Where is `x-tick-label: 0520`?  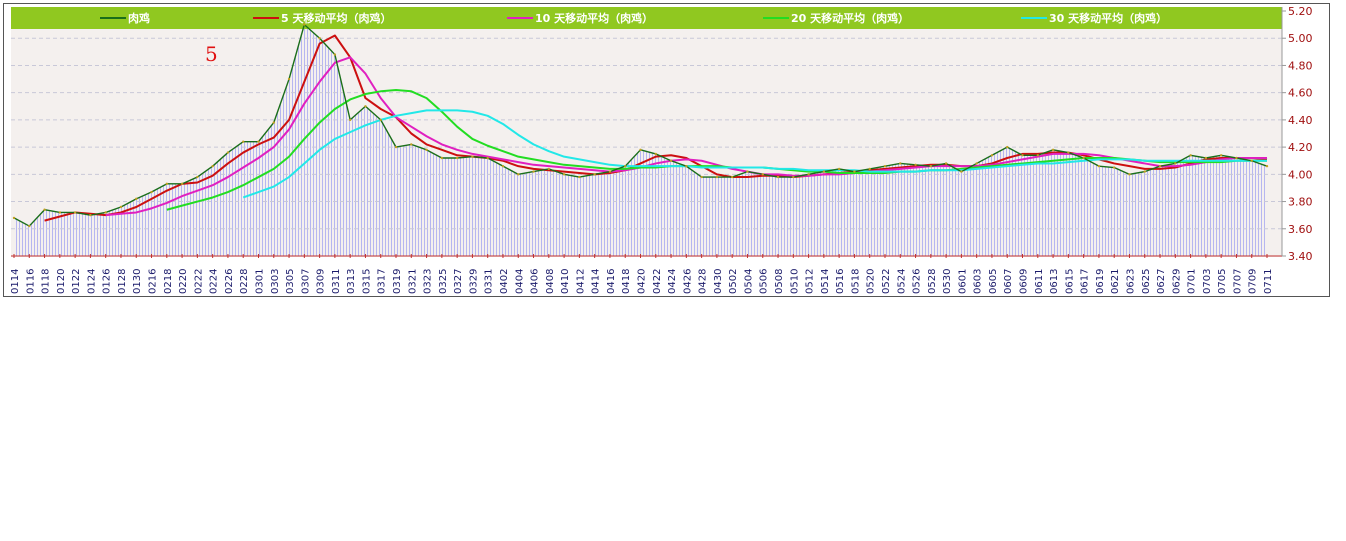
x-tick-label: 0520 is located at coordinates (871, 281).